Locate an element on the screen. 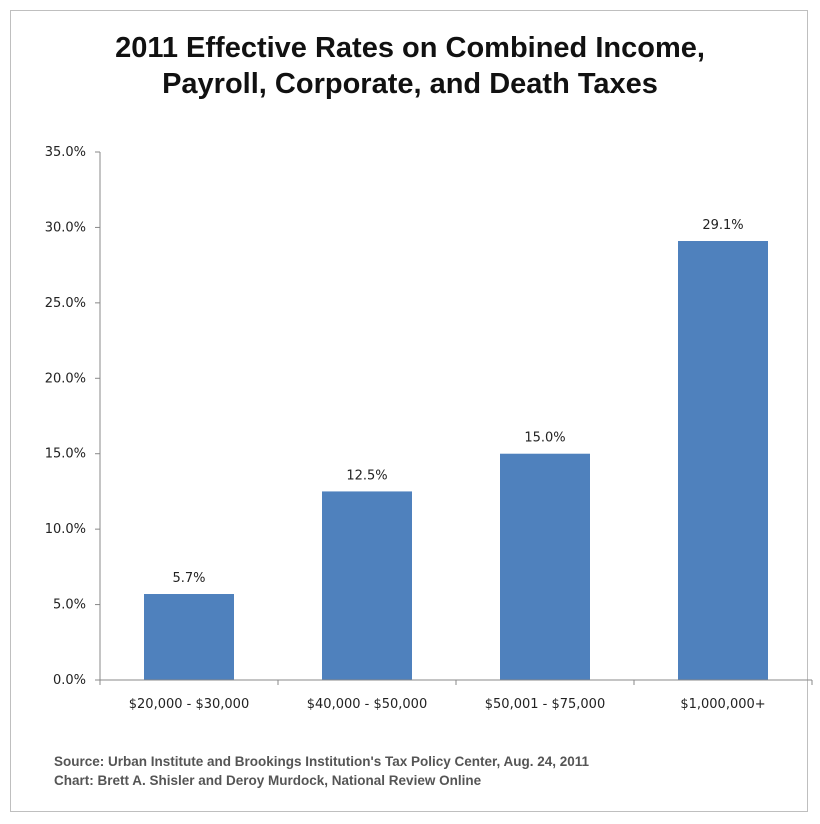 The image size is (820, 824). x-category-label: $40,000 - $50,000 is located at coordinates (367, 704).